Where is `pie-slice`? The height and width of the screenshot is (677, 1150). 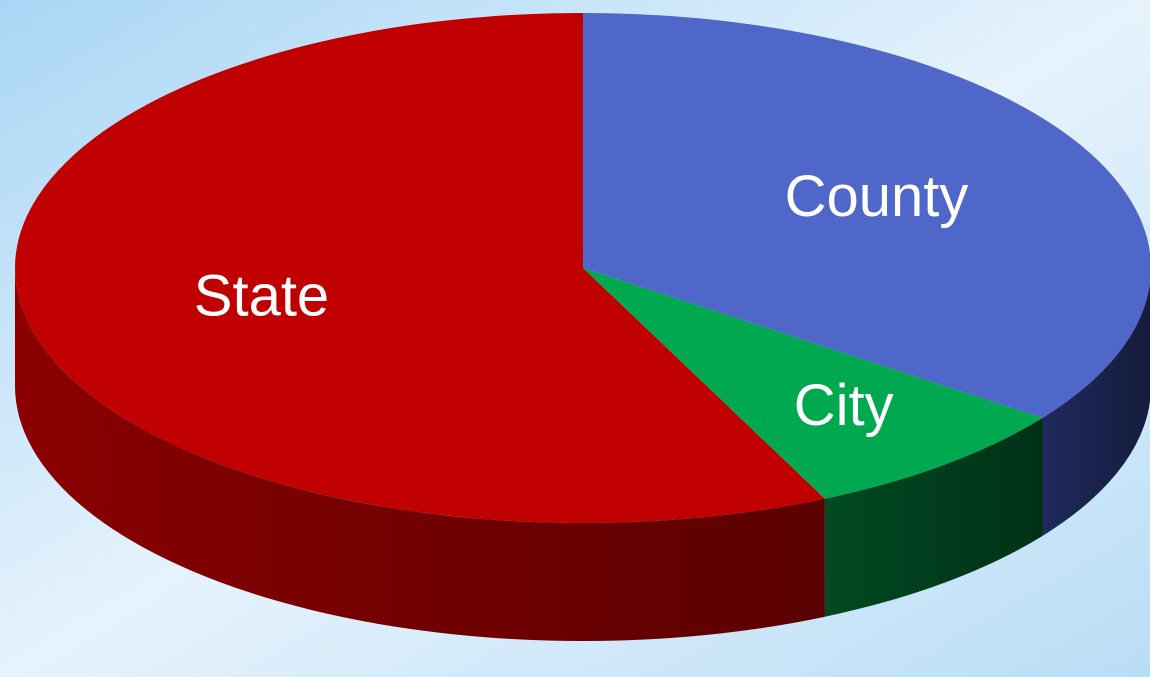 pie-slice is located at coordinates (813, 383).